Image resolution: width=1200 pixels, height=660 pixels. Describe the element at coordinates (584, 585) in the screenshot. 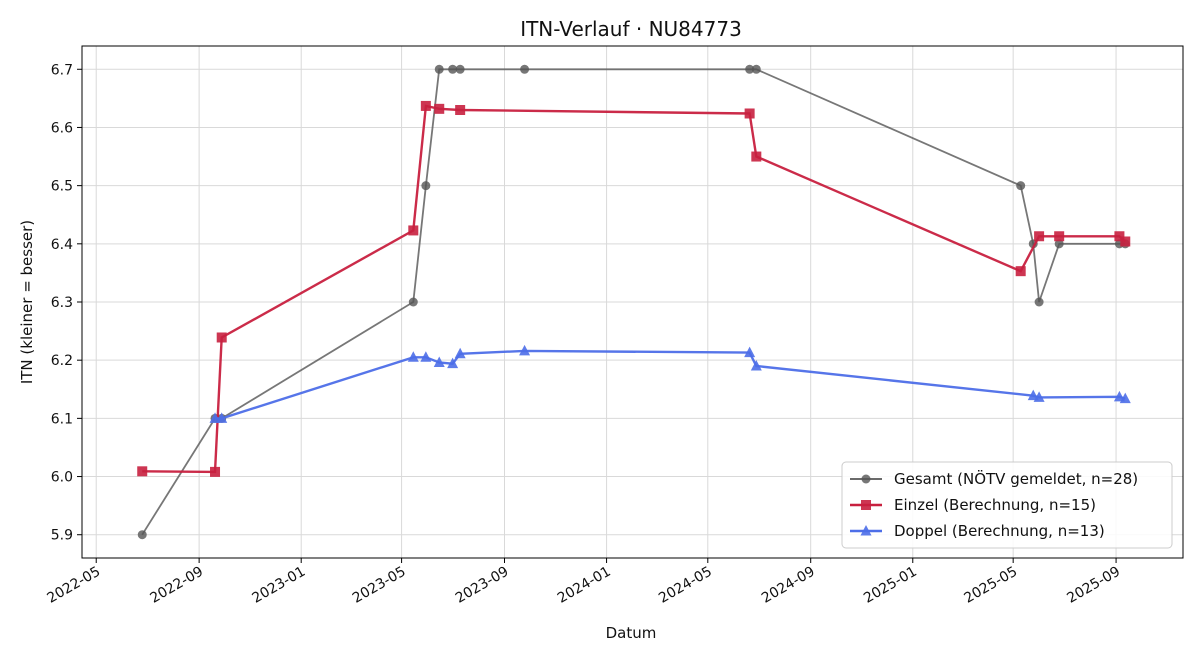

I see `x-tick-label: 2024-01` at that location.